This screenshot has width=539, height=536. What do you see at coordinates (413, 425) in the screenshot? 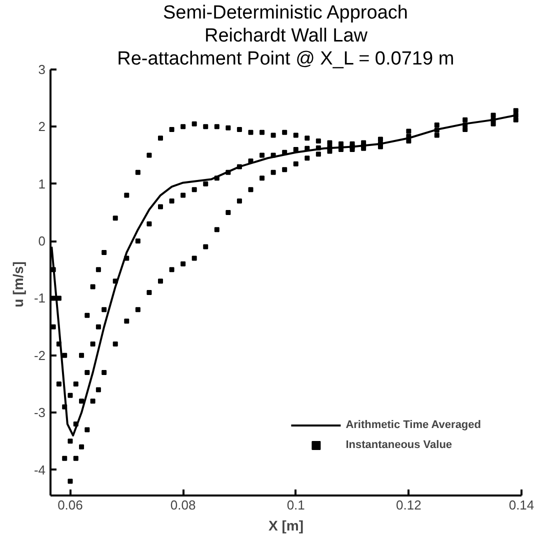
I see `legend-label: Arithmetic Time Averaged` at bounding box center [413, 425].